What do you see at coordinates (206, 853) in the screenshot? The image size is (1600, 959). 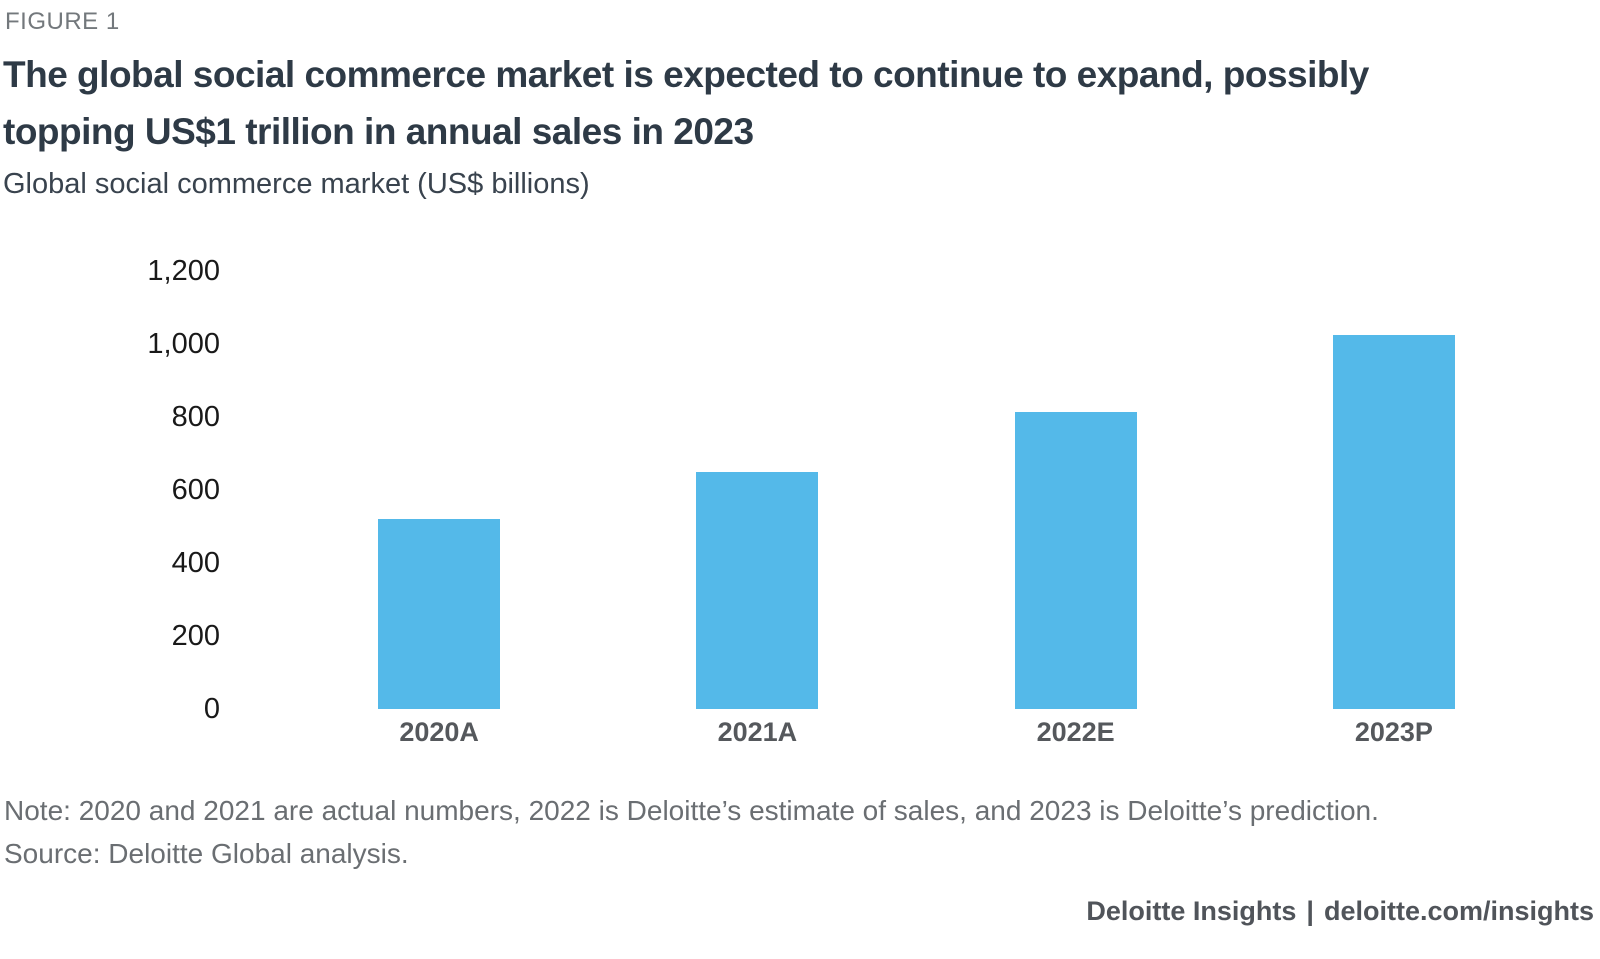 I see `chart-source: Source: Deloitte Global analysis.` at bounding box center [206, 853].